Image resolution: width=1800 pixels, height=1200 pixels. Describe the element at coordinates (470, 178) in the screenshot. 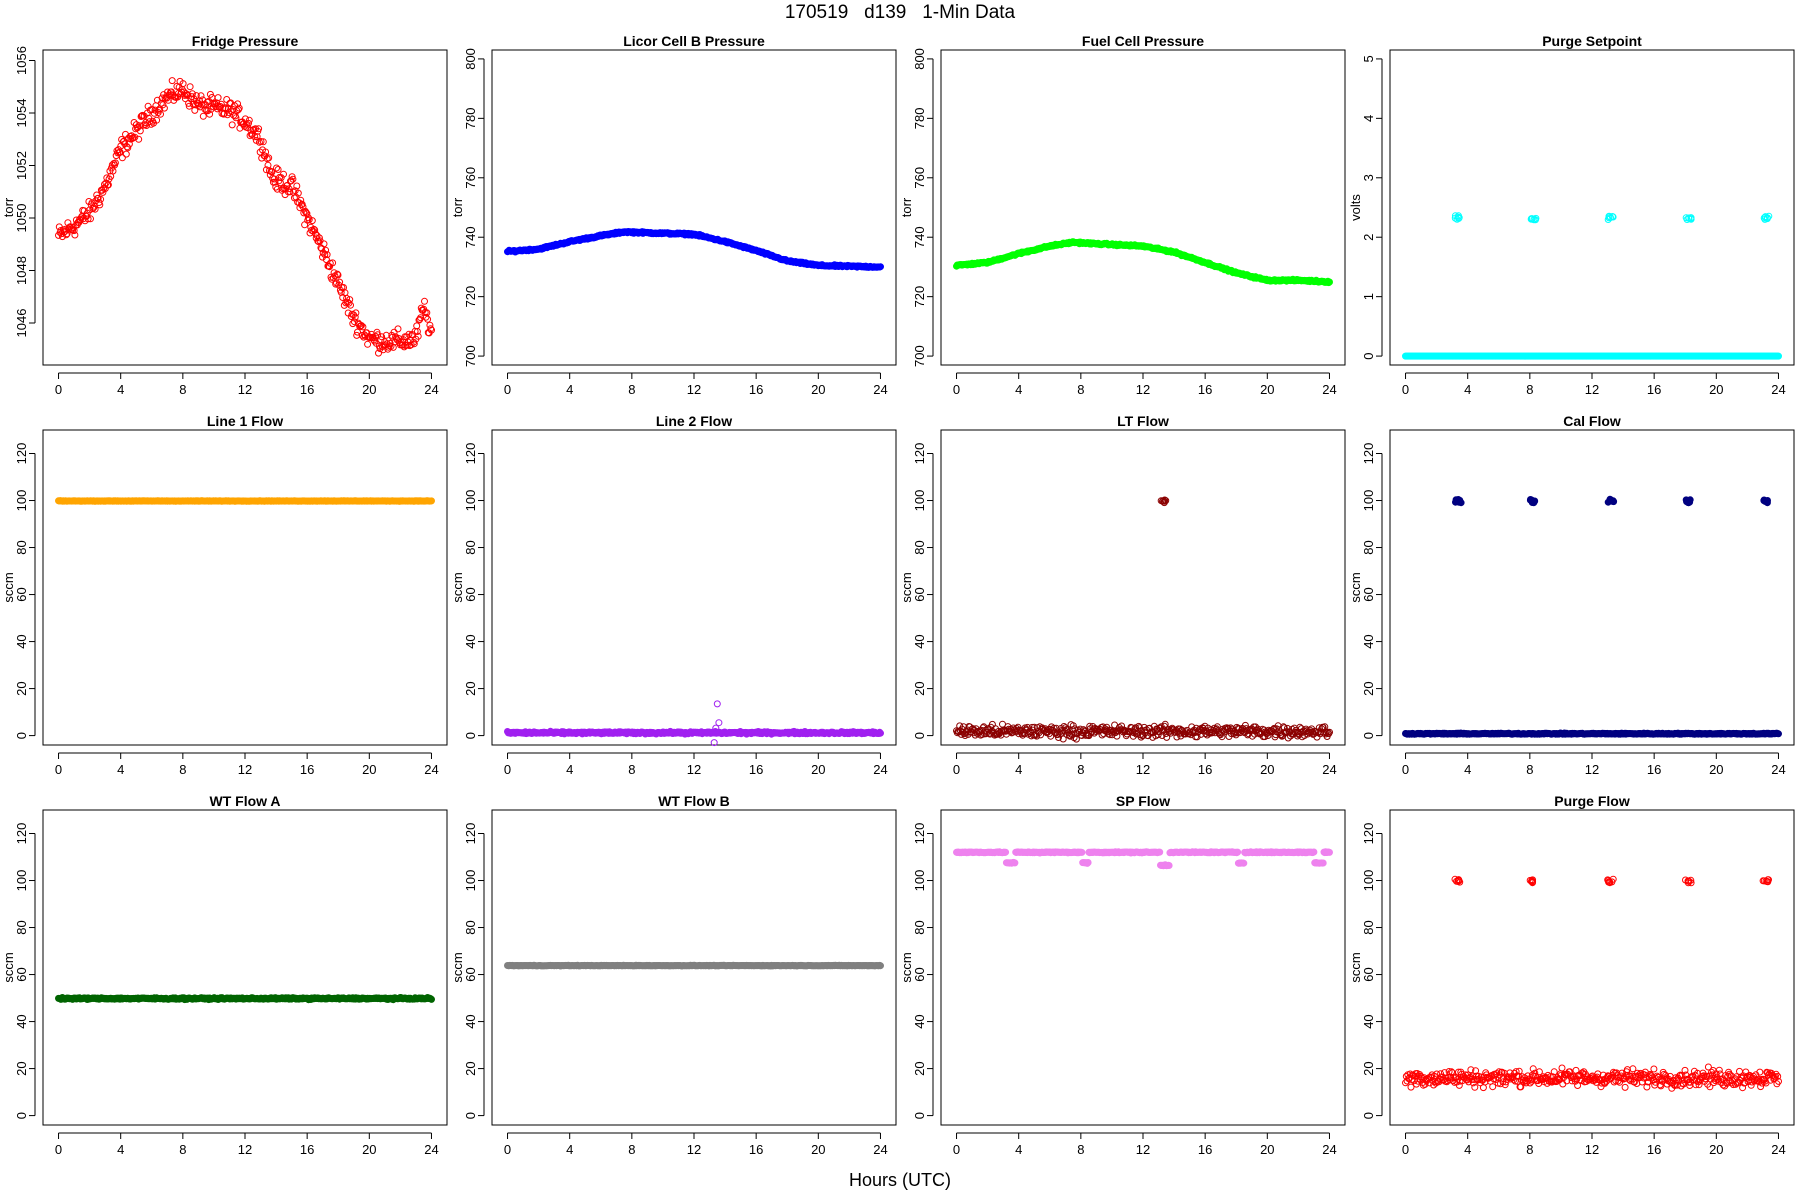

I see `y-tick-label: 760` at that location.